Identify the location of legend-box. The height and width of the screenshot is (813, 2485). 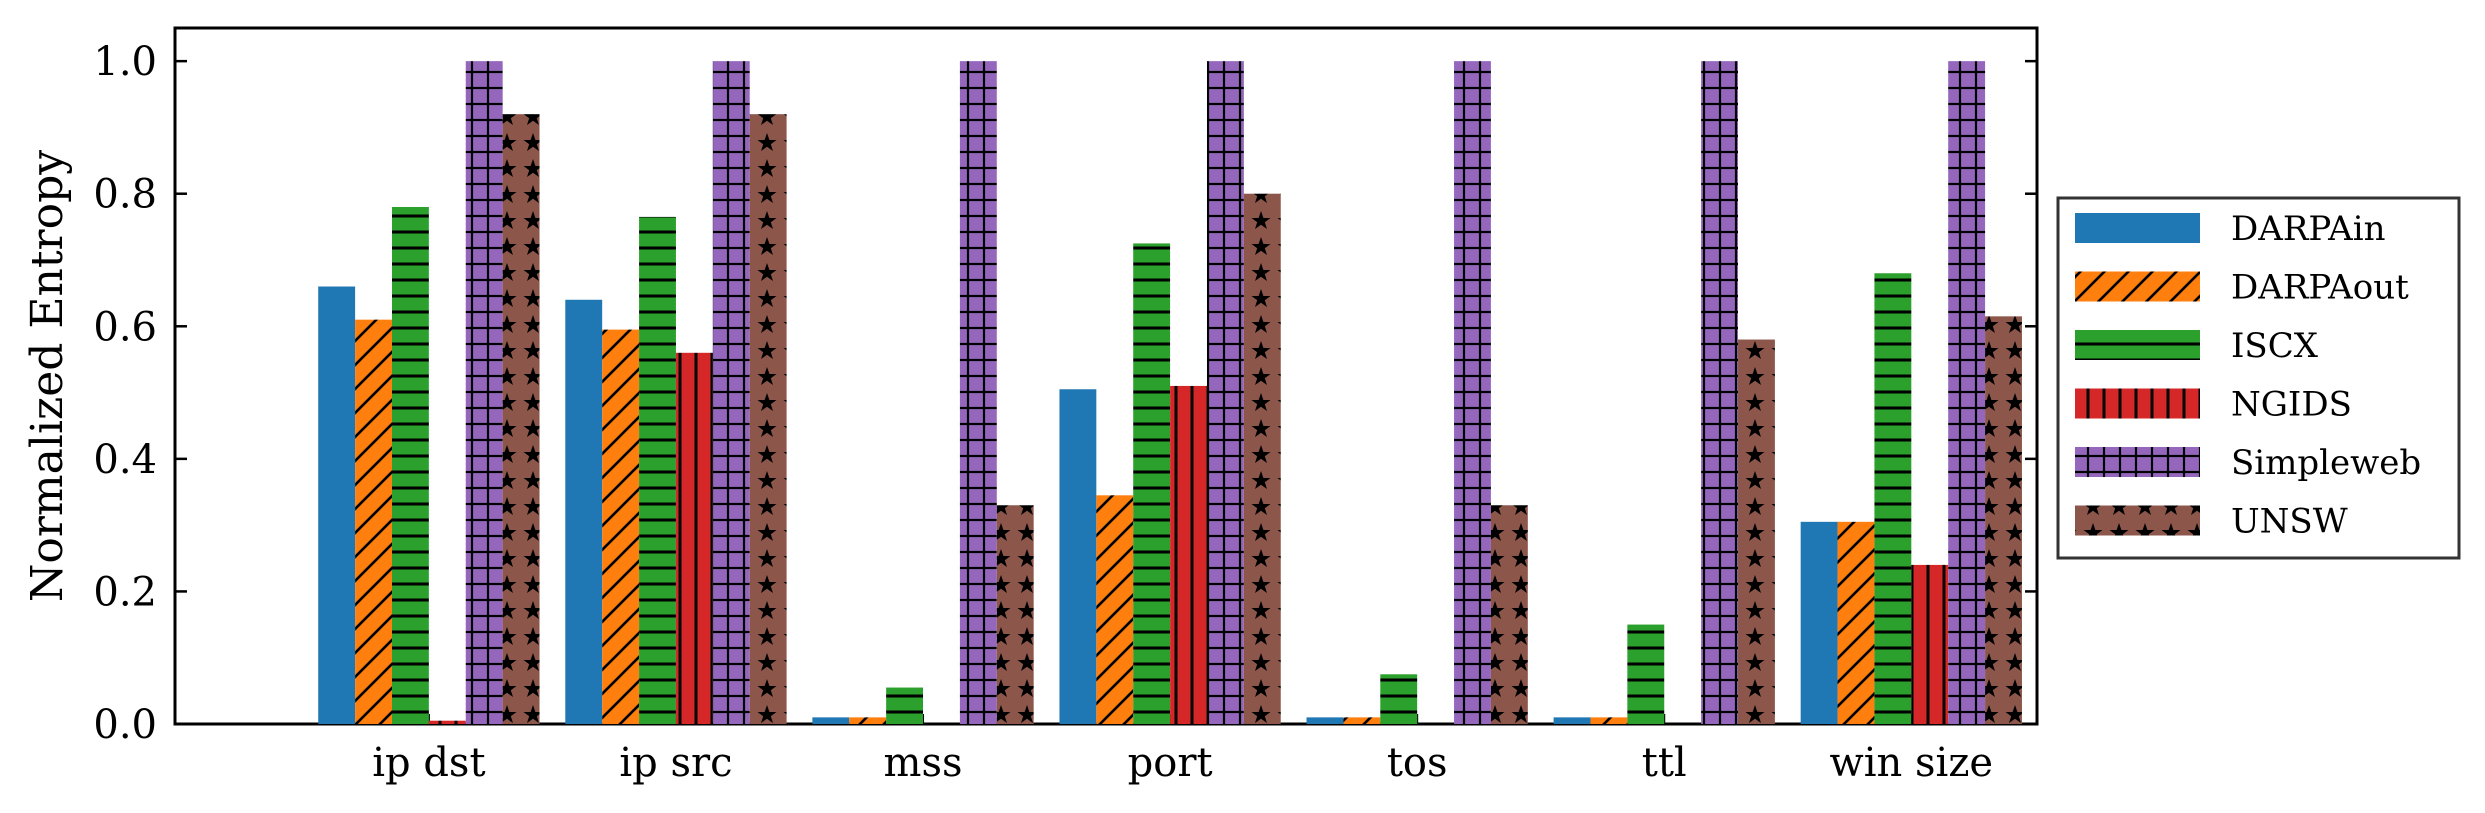
(2258, 378).